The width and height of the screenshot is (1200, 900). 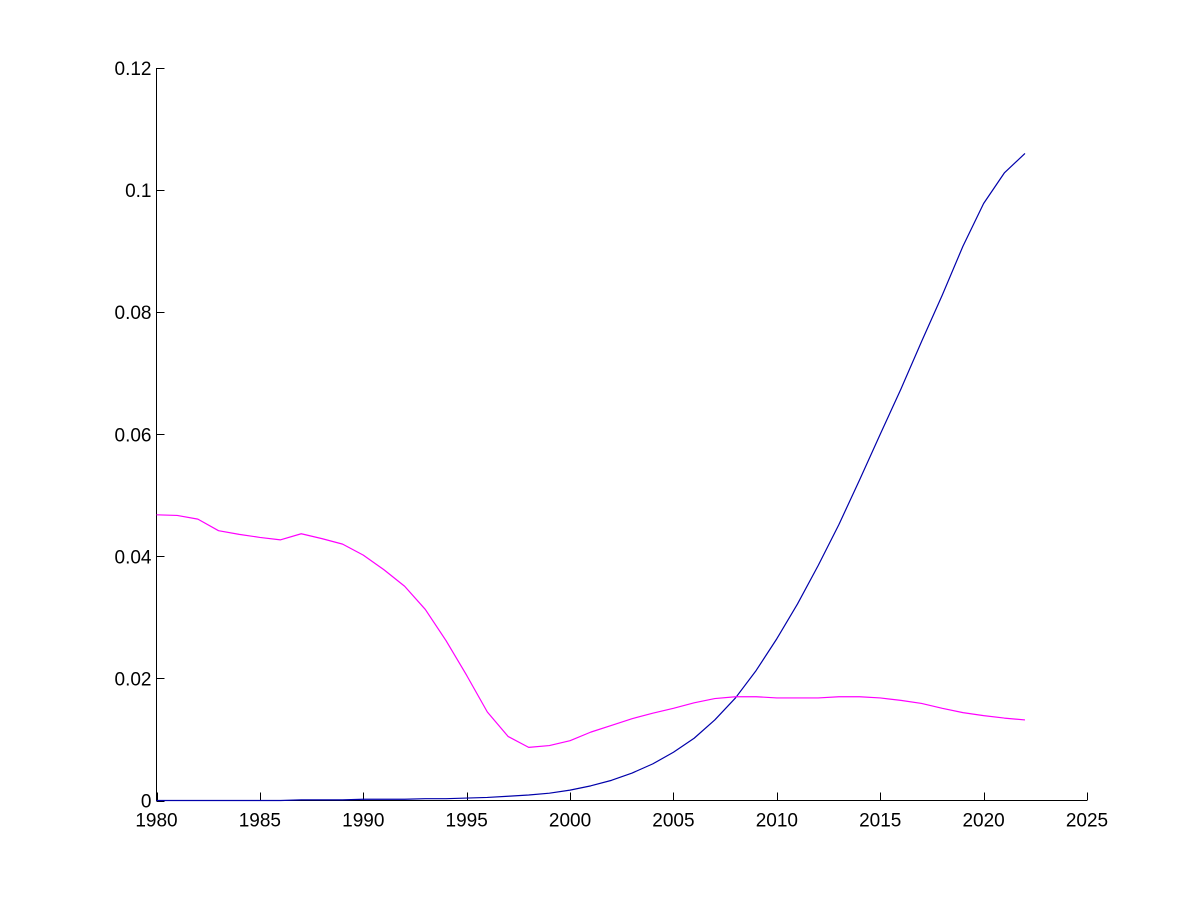 I want to click on y-tick-label: 0.12, so click(x=133, y=69).